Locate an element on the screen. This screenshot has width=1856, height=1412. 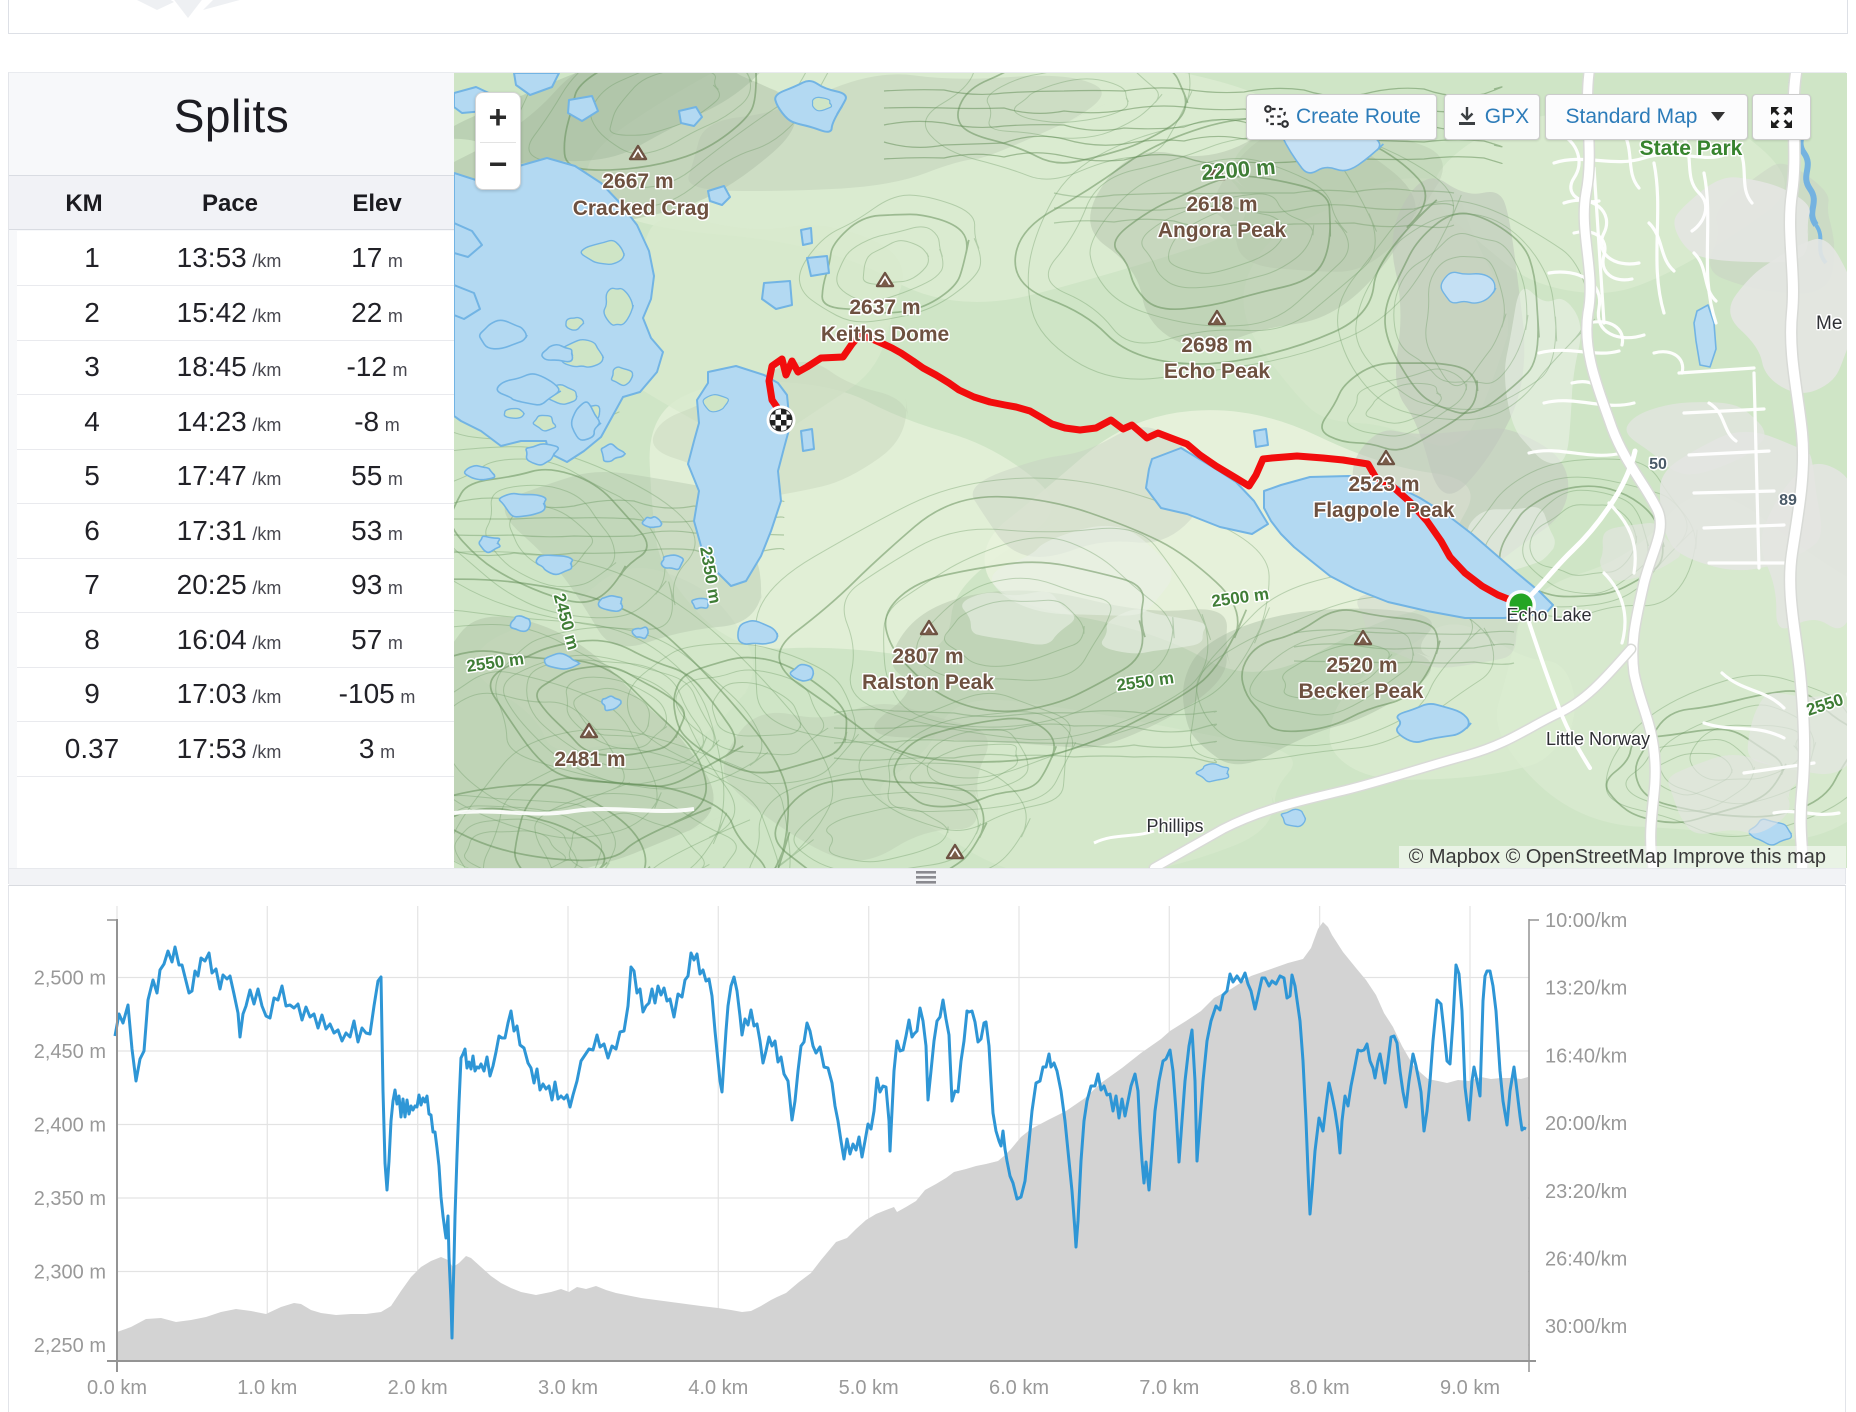
svg-text: 0.0 km is located at coordinates (117, 1388).